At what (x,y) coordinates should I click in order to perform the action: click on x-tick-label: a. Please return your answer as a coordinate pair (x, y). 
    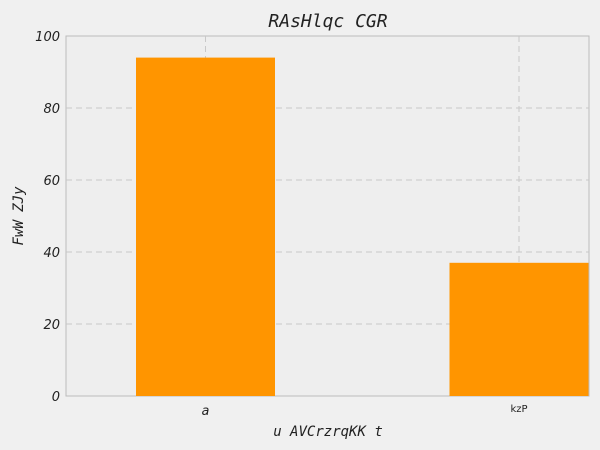
    Looking at the image, I should click on (206, 411).